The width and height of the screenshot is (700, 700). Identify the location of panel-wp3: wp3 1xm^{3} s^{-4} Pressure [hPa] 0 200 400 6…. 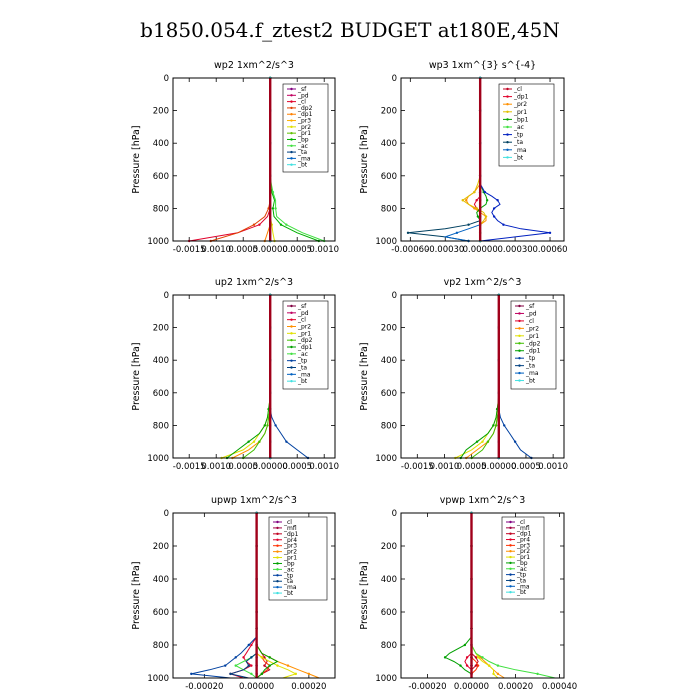
(463, 157).